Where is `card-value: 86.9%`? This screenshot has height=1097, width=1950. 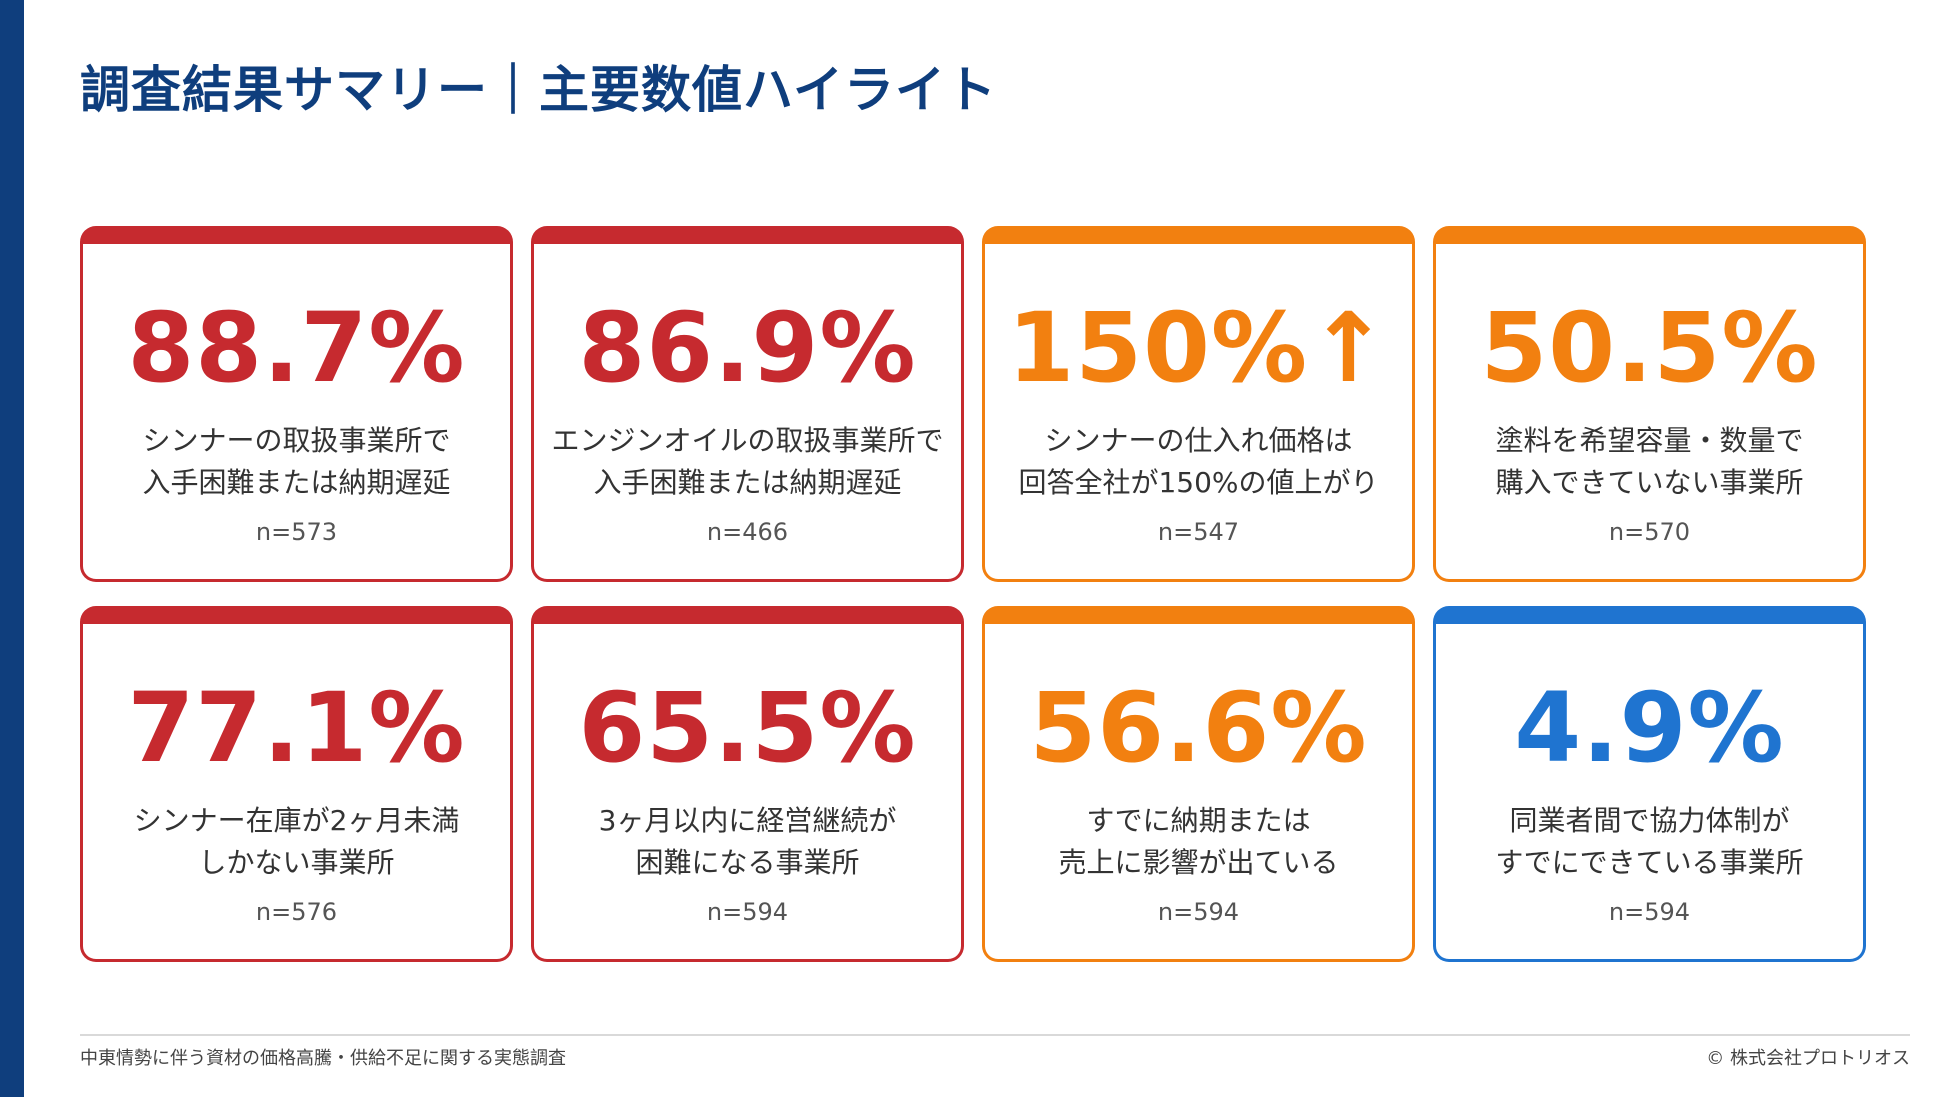
card-value: 86.9% is located at coordinates (747, 348).